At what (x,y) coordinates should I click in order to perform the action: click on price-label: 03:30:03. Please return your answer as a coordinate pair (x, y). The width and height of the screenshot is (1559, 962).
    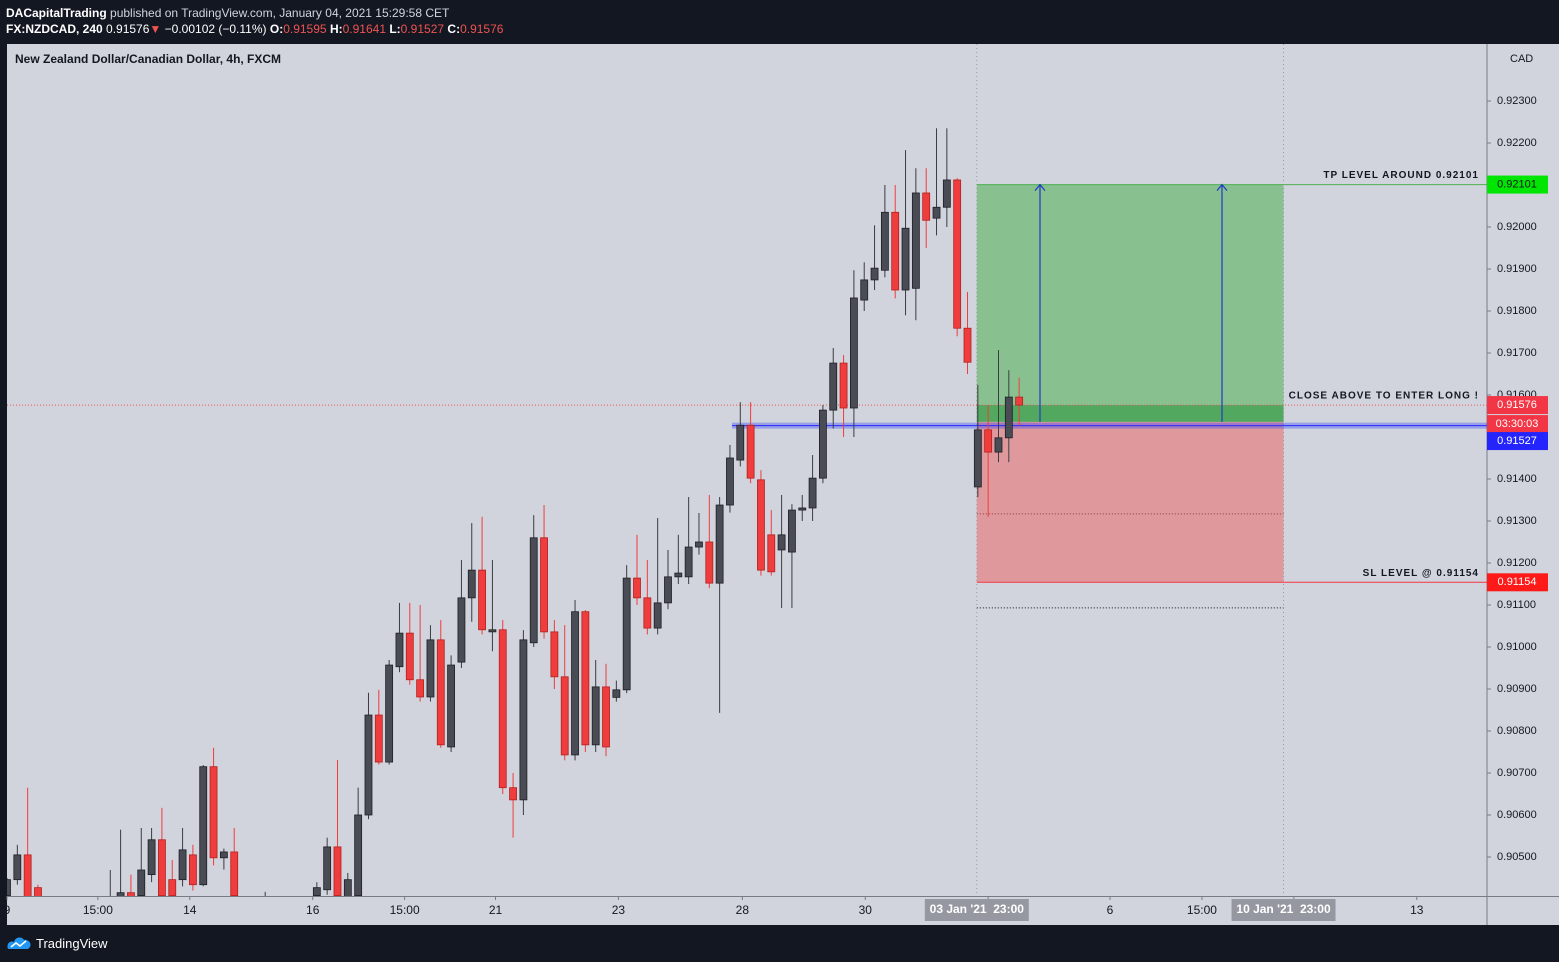
    Looking at the image, I should click on (1517, 424).